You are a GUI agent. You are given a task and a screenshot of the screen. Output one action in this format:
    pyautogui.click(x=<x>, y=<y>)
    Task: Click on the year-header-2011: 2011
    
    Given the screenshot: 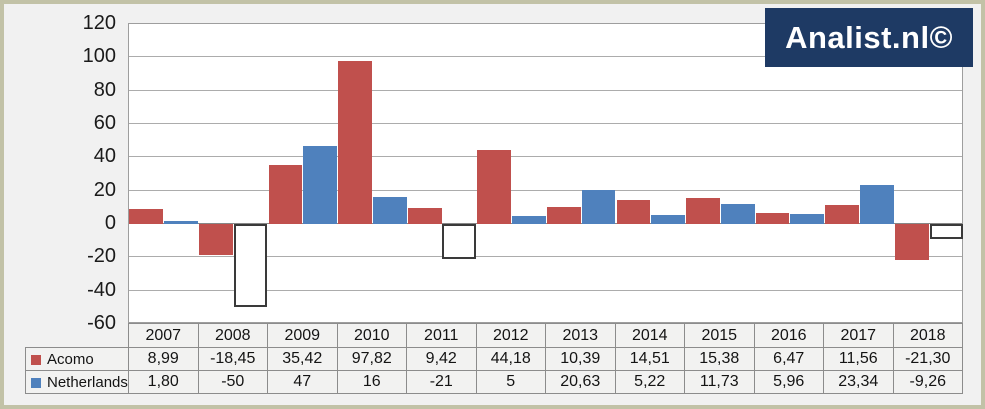 What is the action you would take?
    pyautogui.click(x=441, y=335)
    